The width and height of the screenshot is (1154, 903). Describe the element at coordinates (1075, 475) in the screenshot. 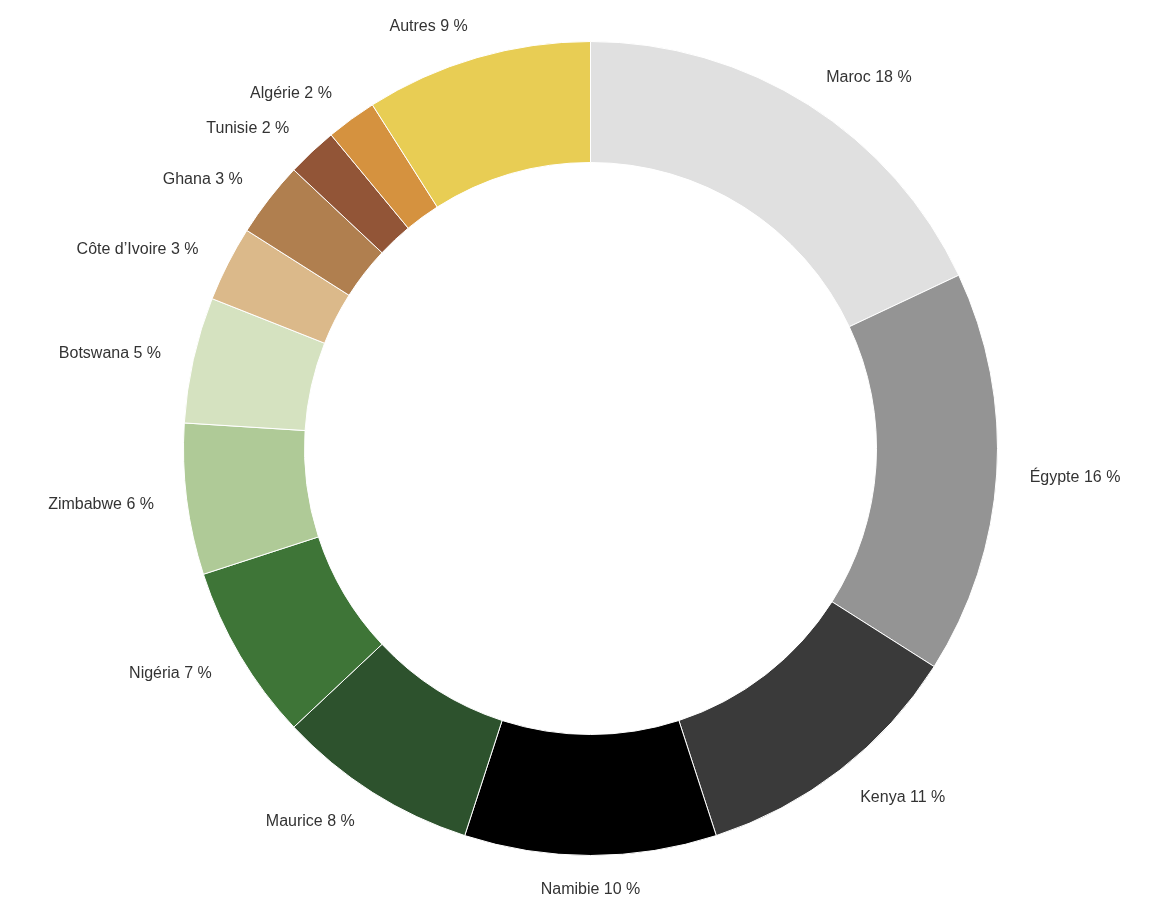

I see `slice-label: Égypte 16 %` at that location.